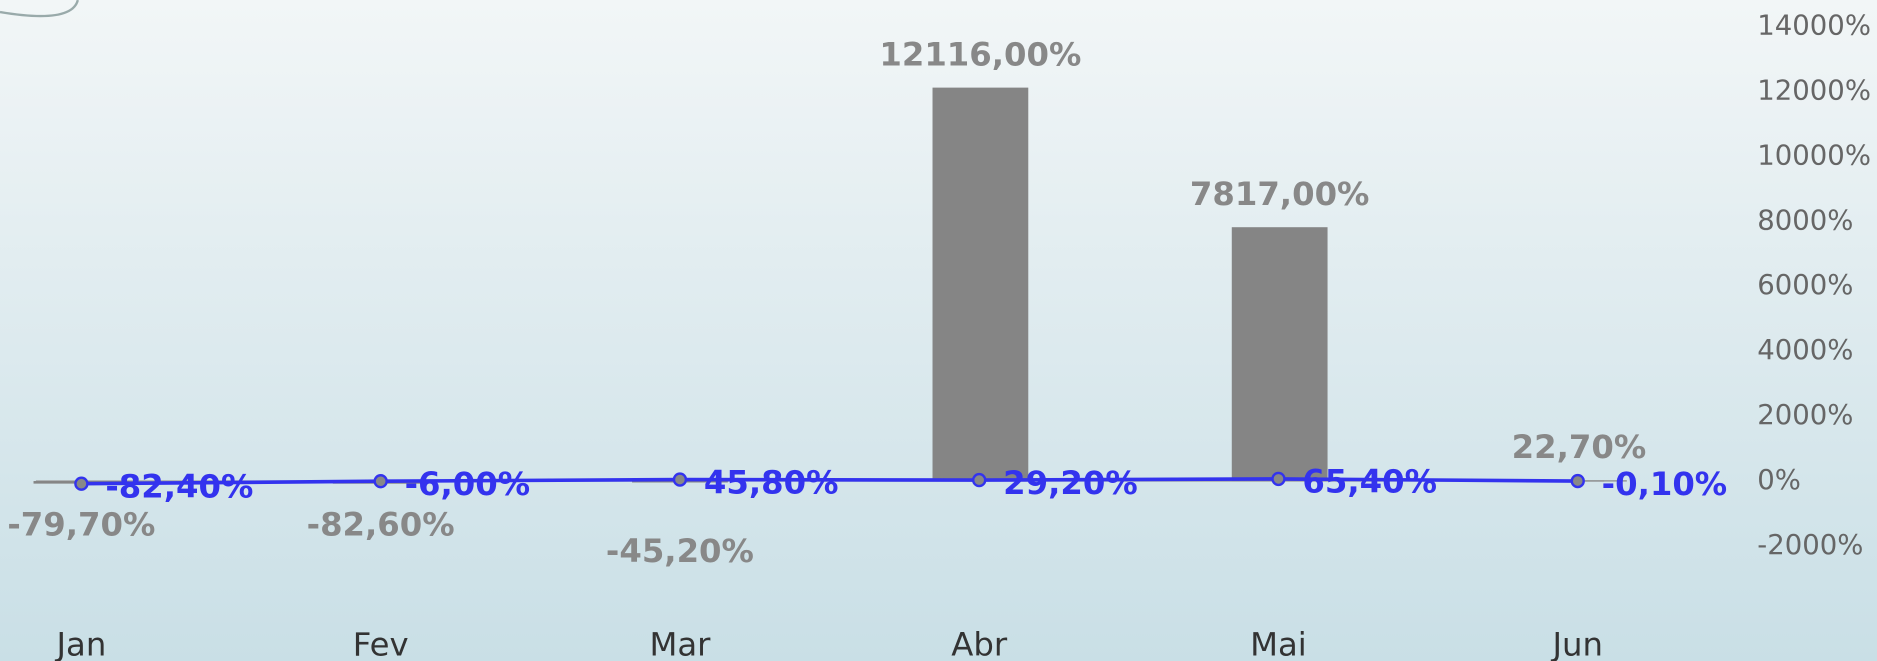 This screenshot has height=661, width=1877. What do you see at coordinates (1814, 155) in the screenshot?
I see `y-tick-label: 10000%` at bounding box center [1814, 155].